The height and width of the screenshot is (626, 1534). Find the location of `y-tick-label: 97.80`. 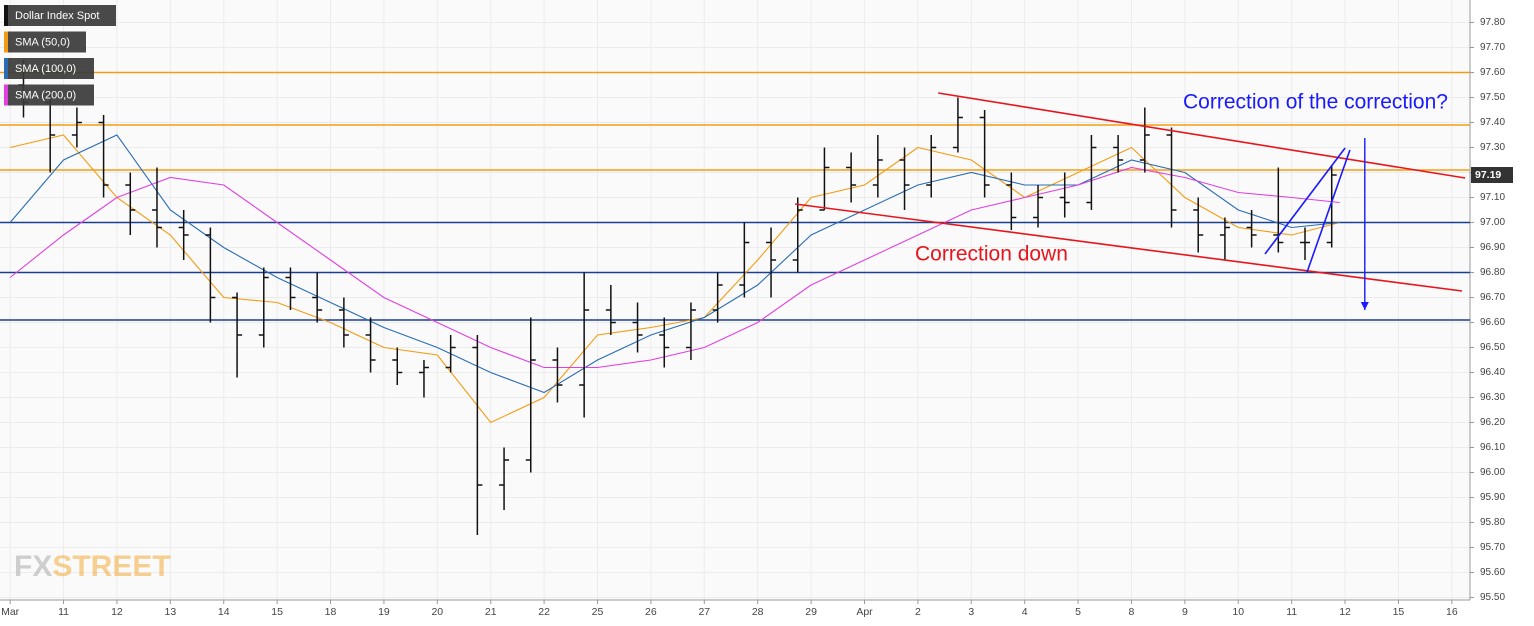

y-tick-label: 97.80 is located at coordinates (1492, 22).